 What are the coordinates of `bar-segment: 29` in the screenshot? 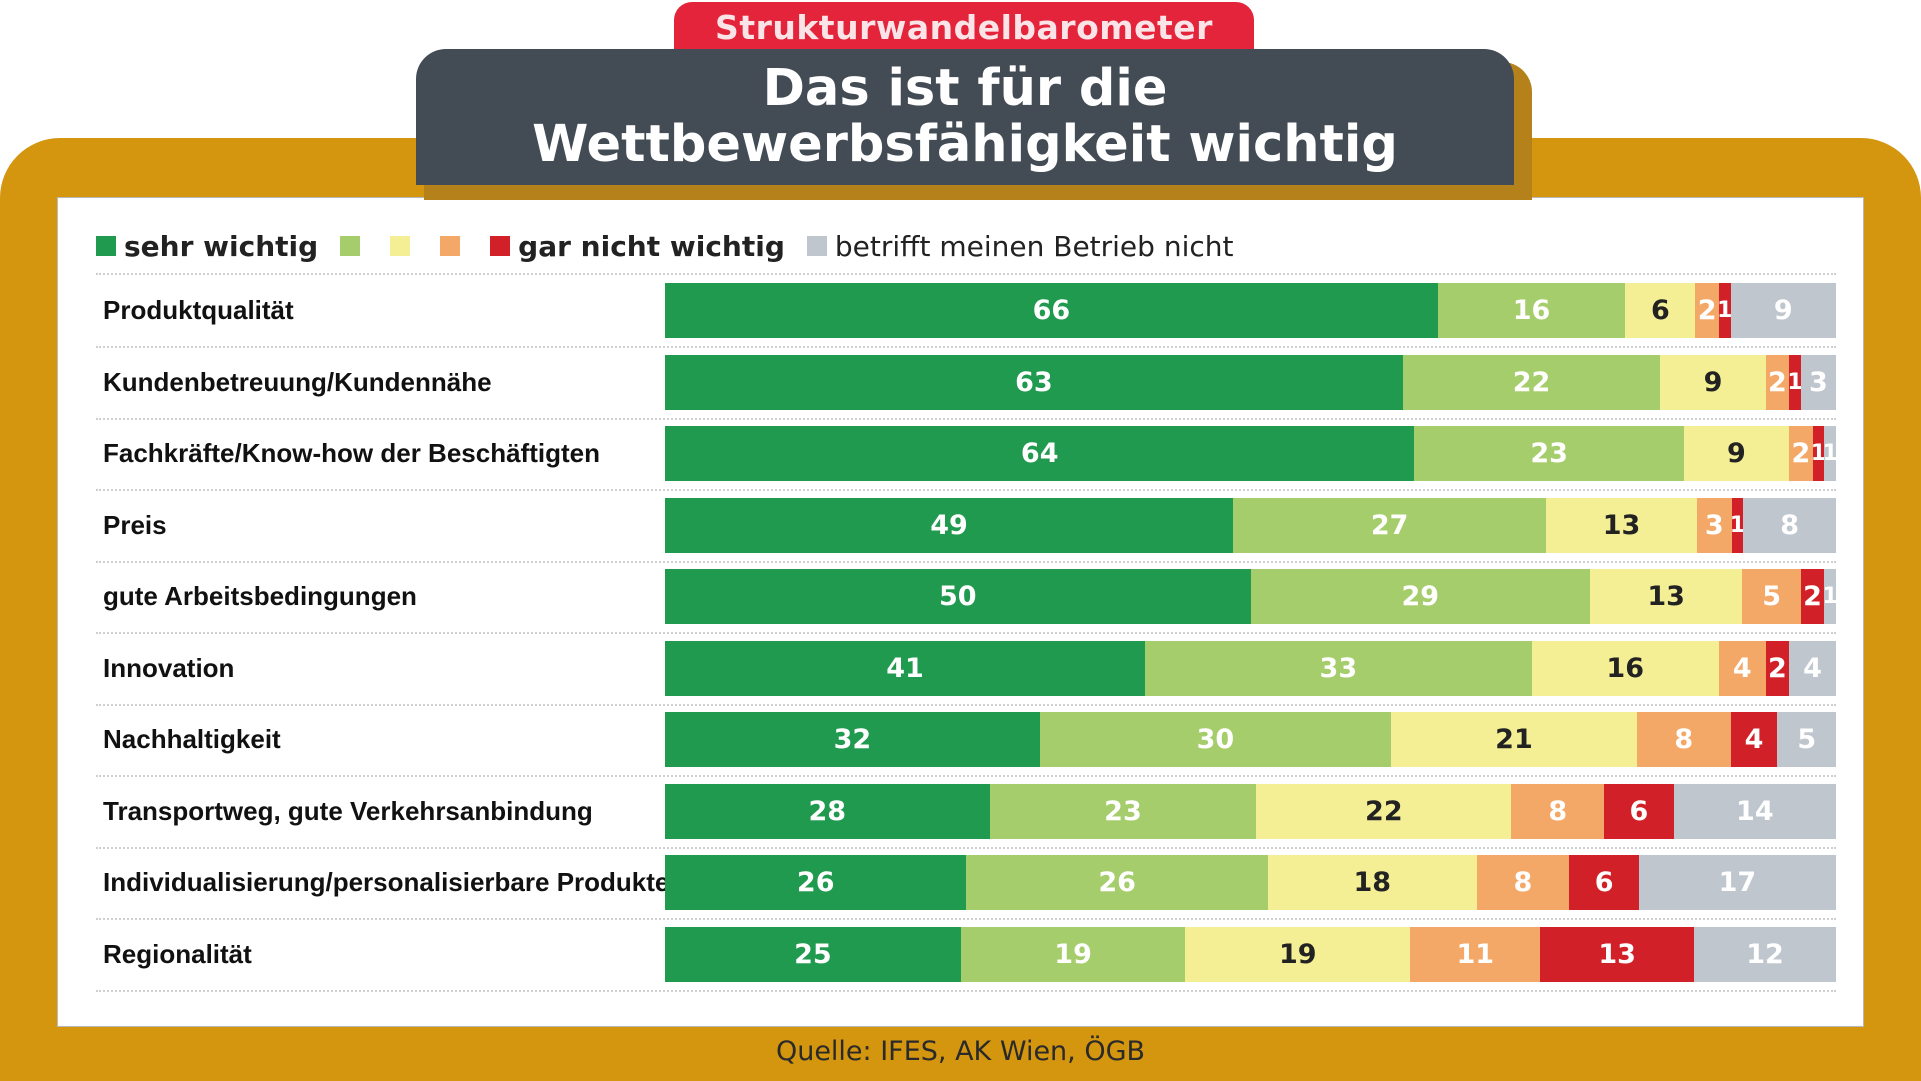 It's located at (1420, 596).